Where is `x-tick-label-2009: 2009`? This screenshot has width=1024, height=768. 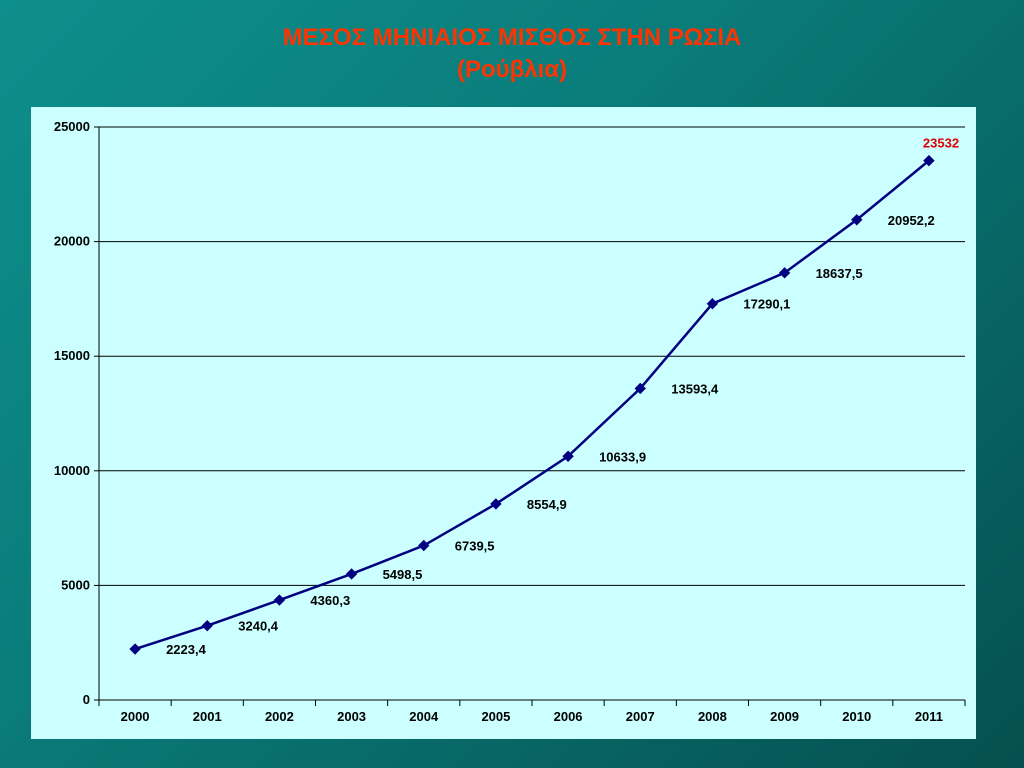 x-tick-label-2009: 2009 is located at coordinates (784, 716).